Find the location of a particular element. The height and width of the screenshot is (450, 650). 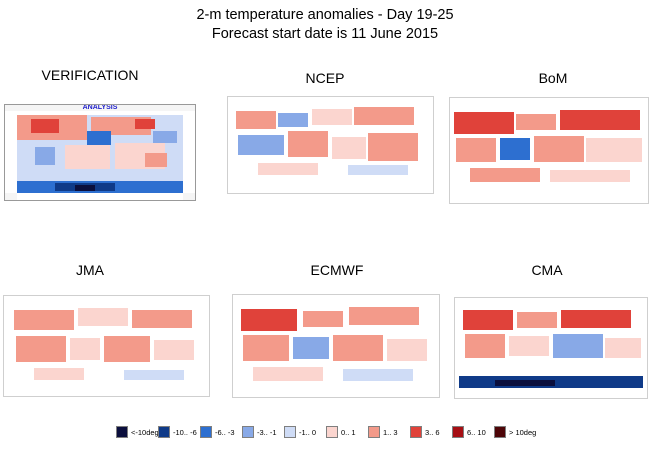

panel-label-ecmwf: ECMWF is located at coordinates (337, 270).